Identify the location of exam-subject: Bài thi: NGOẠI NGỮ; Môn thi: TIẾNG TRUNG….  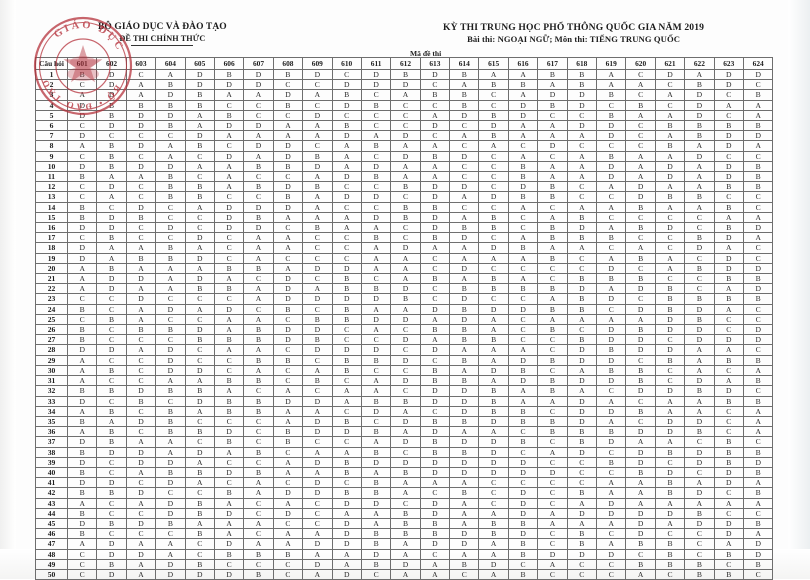
(574, 39).